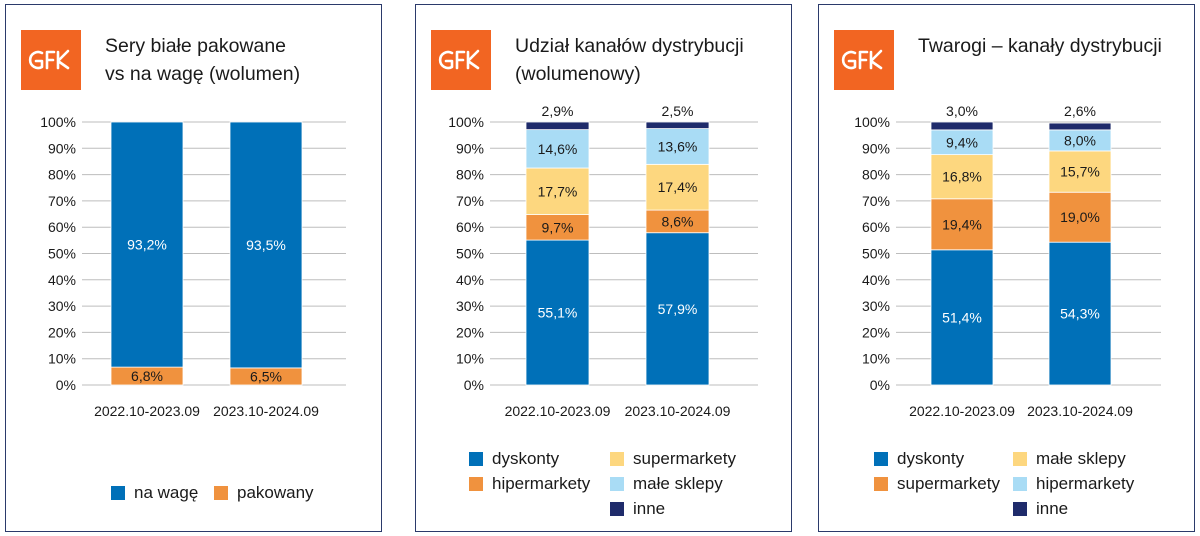 The width and height of the screenshot is (1200, 536). Describe the element at coordinates (1080, 172) in the screenshot. I see `data-label: 15,7%` at that location.